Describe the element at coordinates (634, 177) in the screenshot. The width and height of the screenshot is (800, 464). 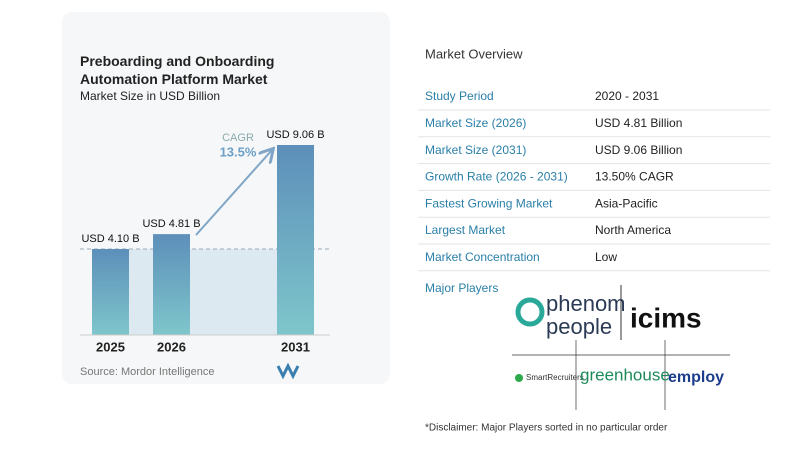
I see `row-value: 13.50% CAGR` at that location.